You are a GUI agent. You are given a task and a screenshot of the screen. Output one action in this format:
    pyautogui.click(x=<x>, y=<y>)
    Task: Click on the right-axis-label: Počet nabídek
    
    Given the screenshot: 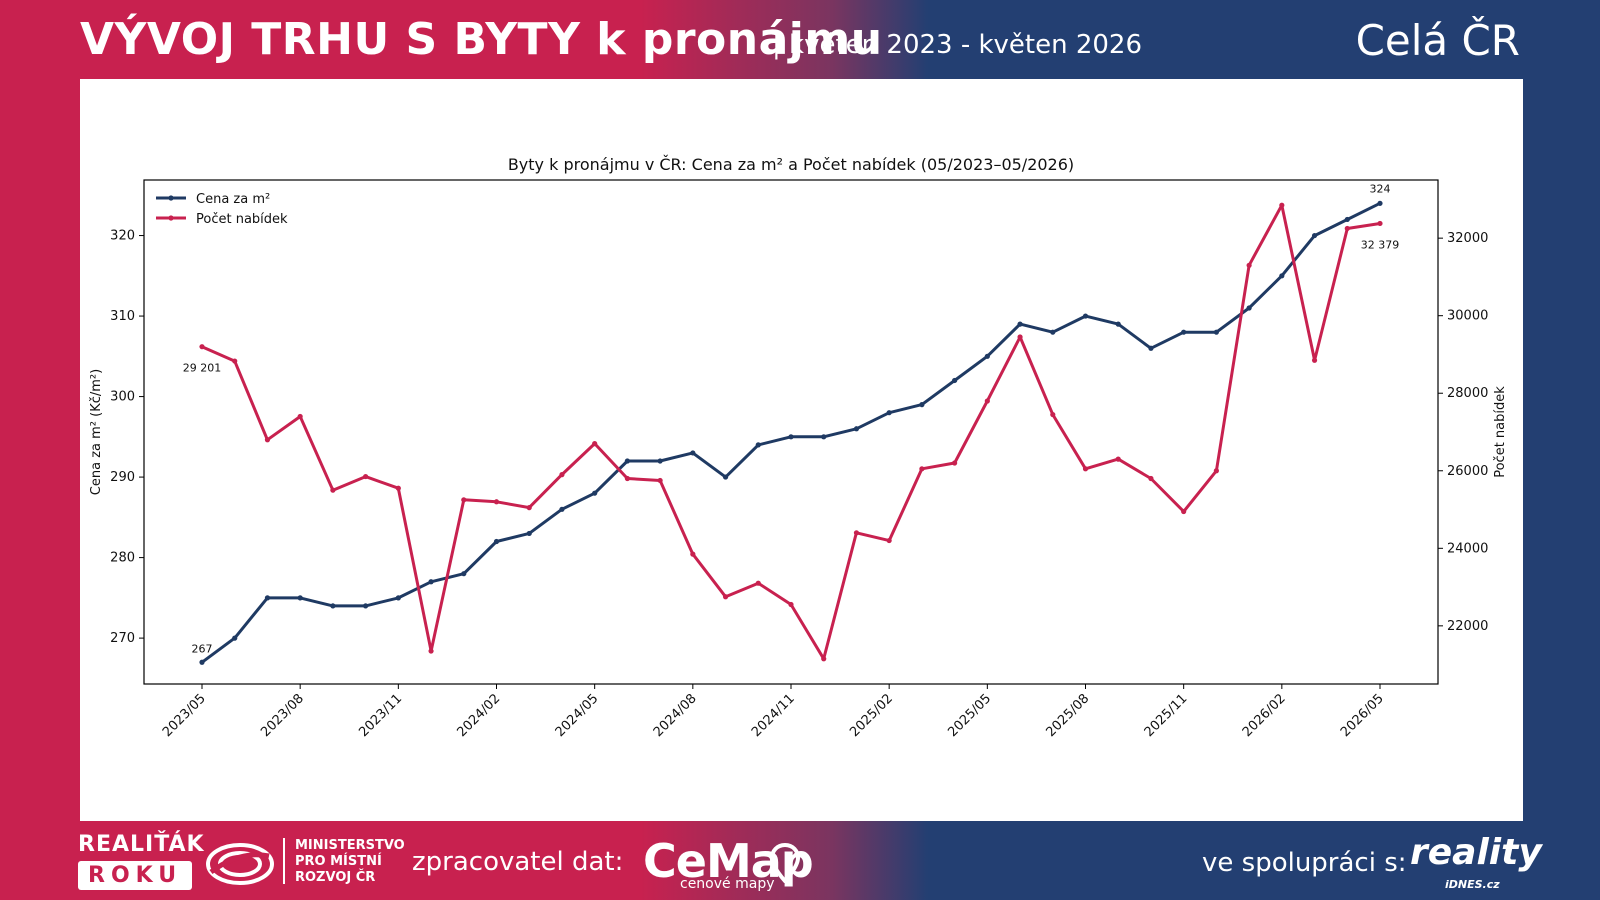 What is the action you would take?
    pyautogui.click(x=1500, y=432)
    